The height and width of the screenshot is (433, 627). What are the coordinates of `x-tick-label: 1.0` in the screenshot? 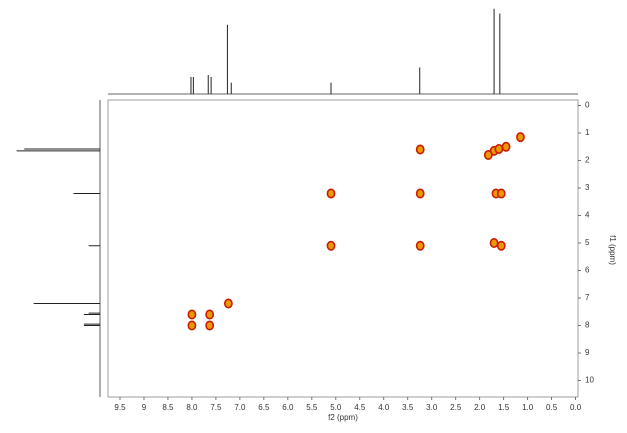 It's located at (528, 407).